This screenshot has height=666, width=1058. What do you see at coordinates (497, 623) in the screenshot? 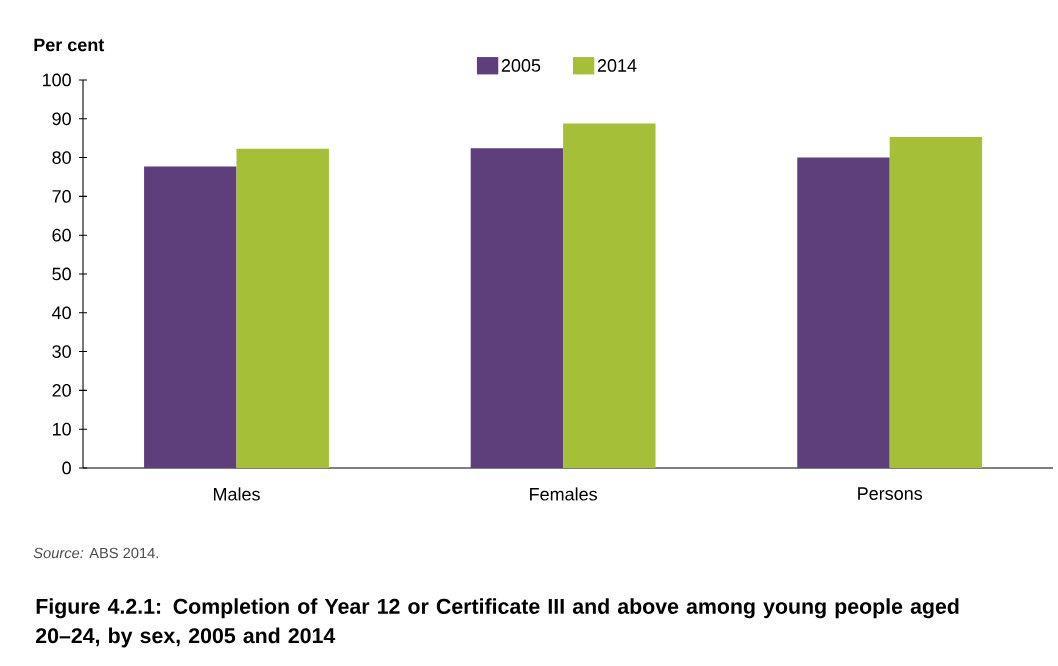
I see `text: Figure 4.2.1: Completion of Year 12 or Certificate III and above among young people aged 20–24, by sex, 2005 and 2014` at bounding box center [497, 623].